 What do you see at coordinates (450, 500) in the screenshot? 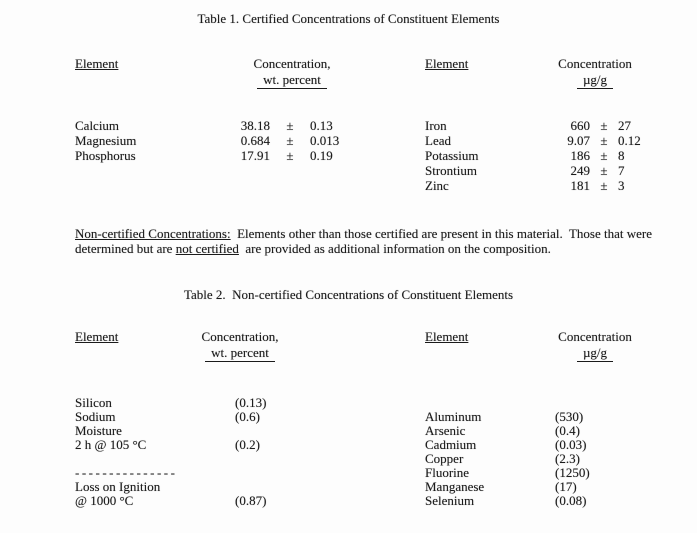
I see `element-cell: Selenium` at bounding box center [450, 500].